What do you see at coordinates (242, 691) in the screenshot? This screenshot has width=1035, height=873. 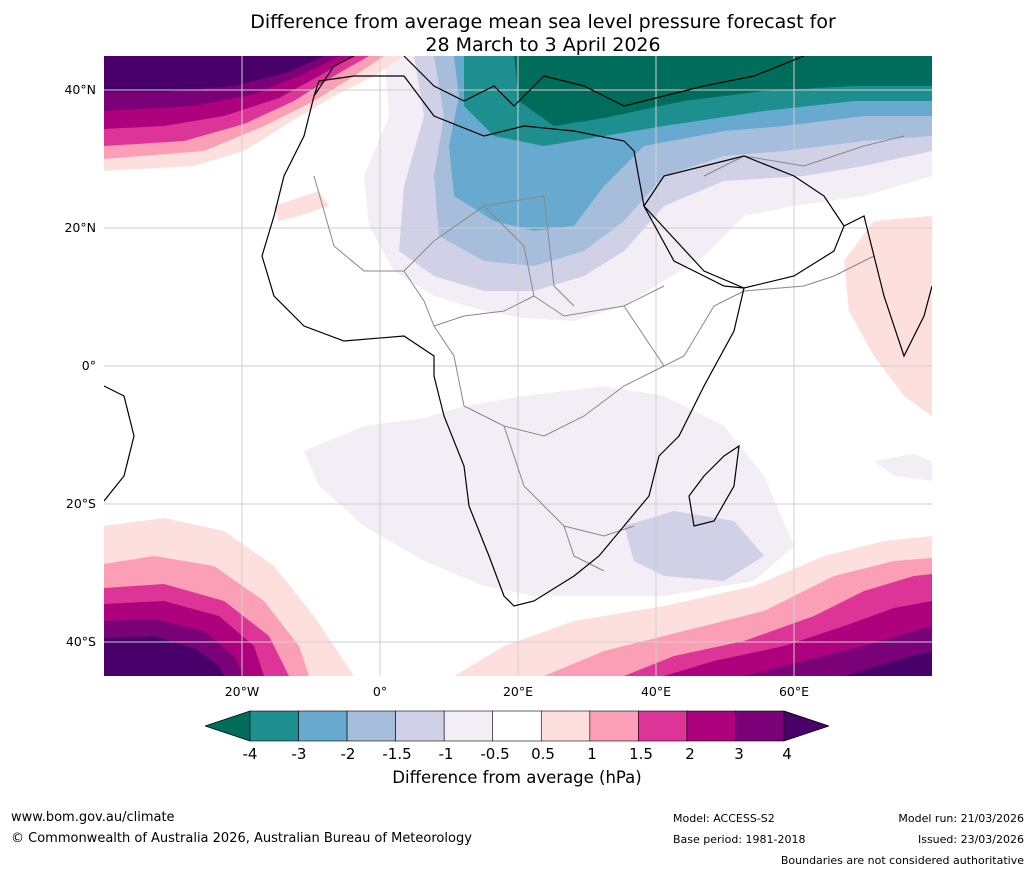 I see `lon-label-20w: 20°W` at bounding box center [242, 691].